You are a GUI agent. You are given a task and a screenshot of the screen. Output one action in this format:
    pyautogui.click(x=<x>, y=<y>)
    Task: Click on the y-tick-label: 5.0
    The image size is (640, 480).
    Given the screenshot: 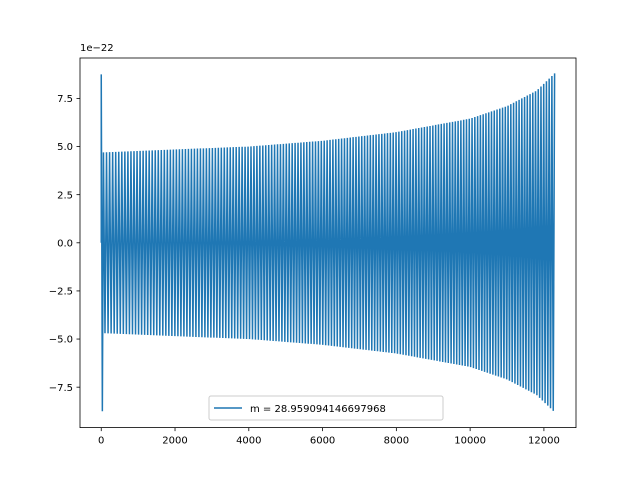 What is the action you would take?
    pyautogui.click(x=65, y=147)
    